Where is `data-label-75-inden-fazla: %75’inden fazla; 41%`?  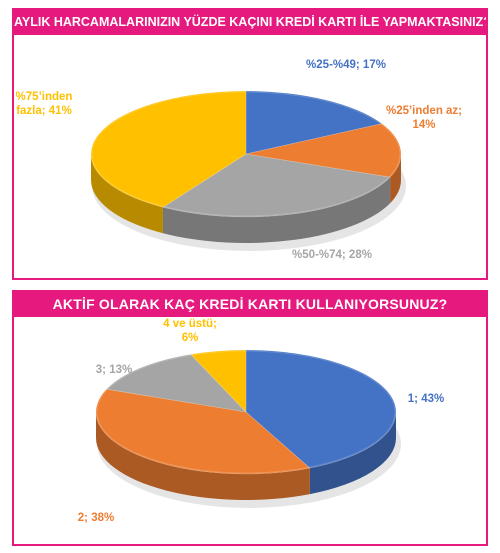
data-label-75-inden-fazla: %75’inden fazla; 41% is located at coordinates (44, 104).